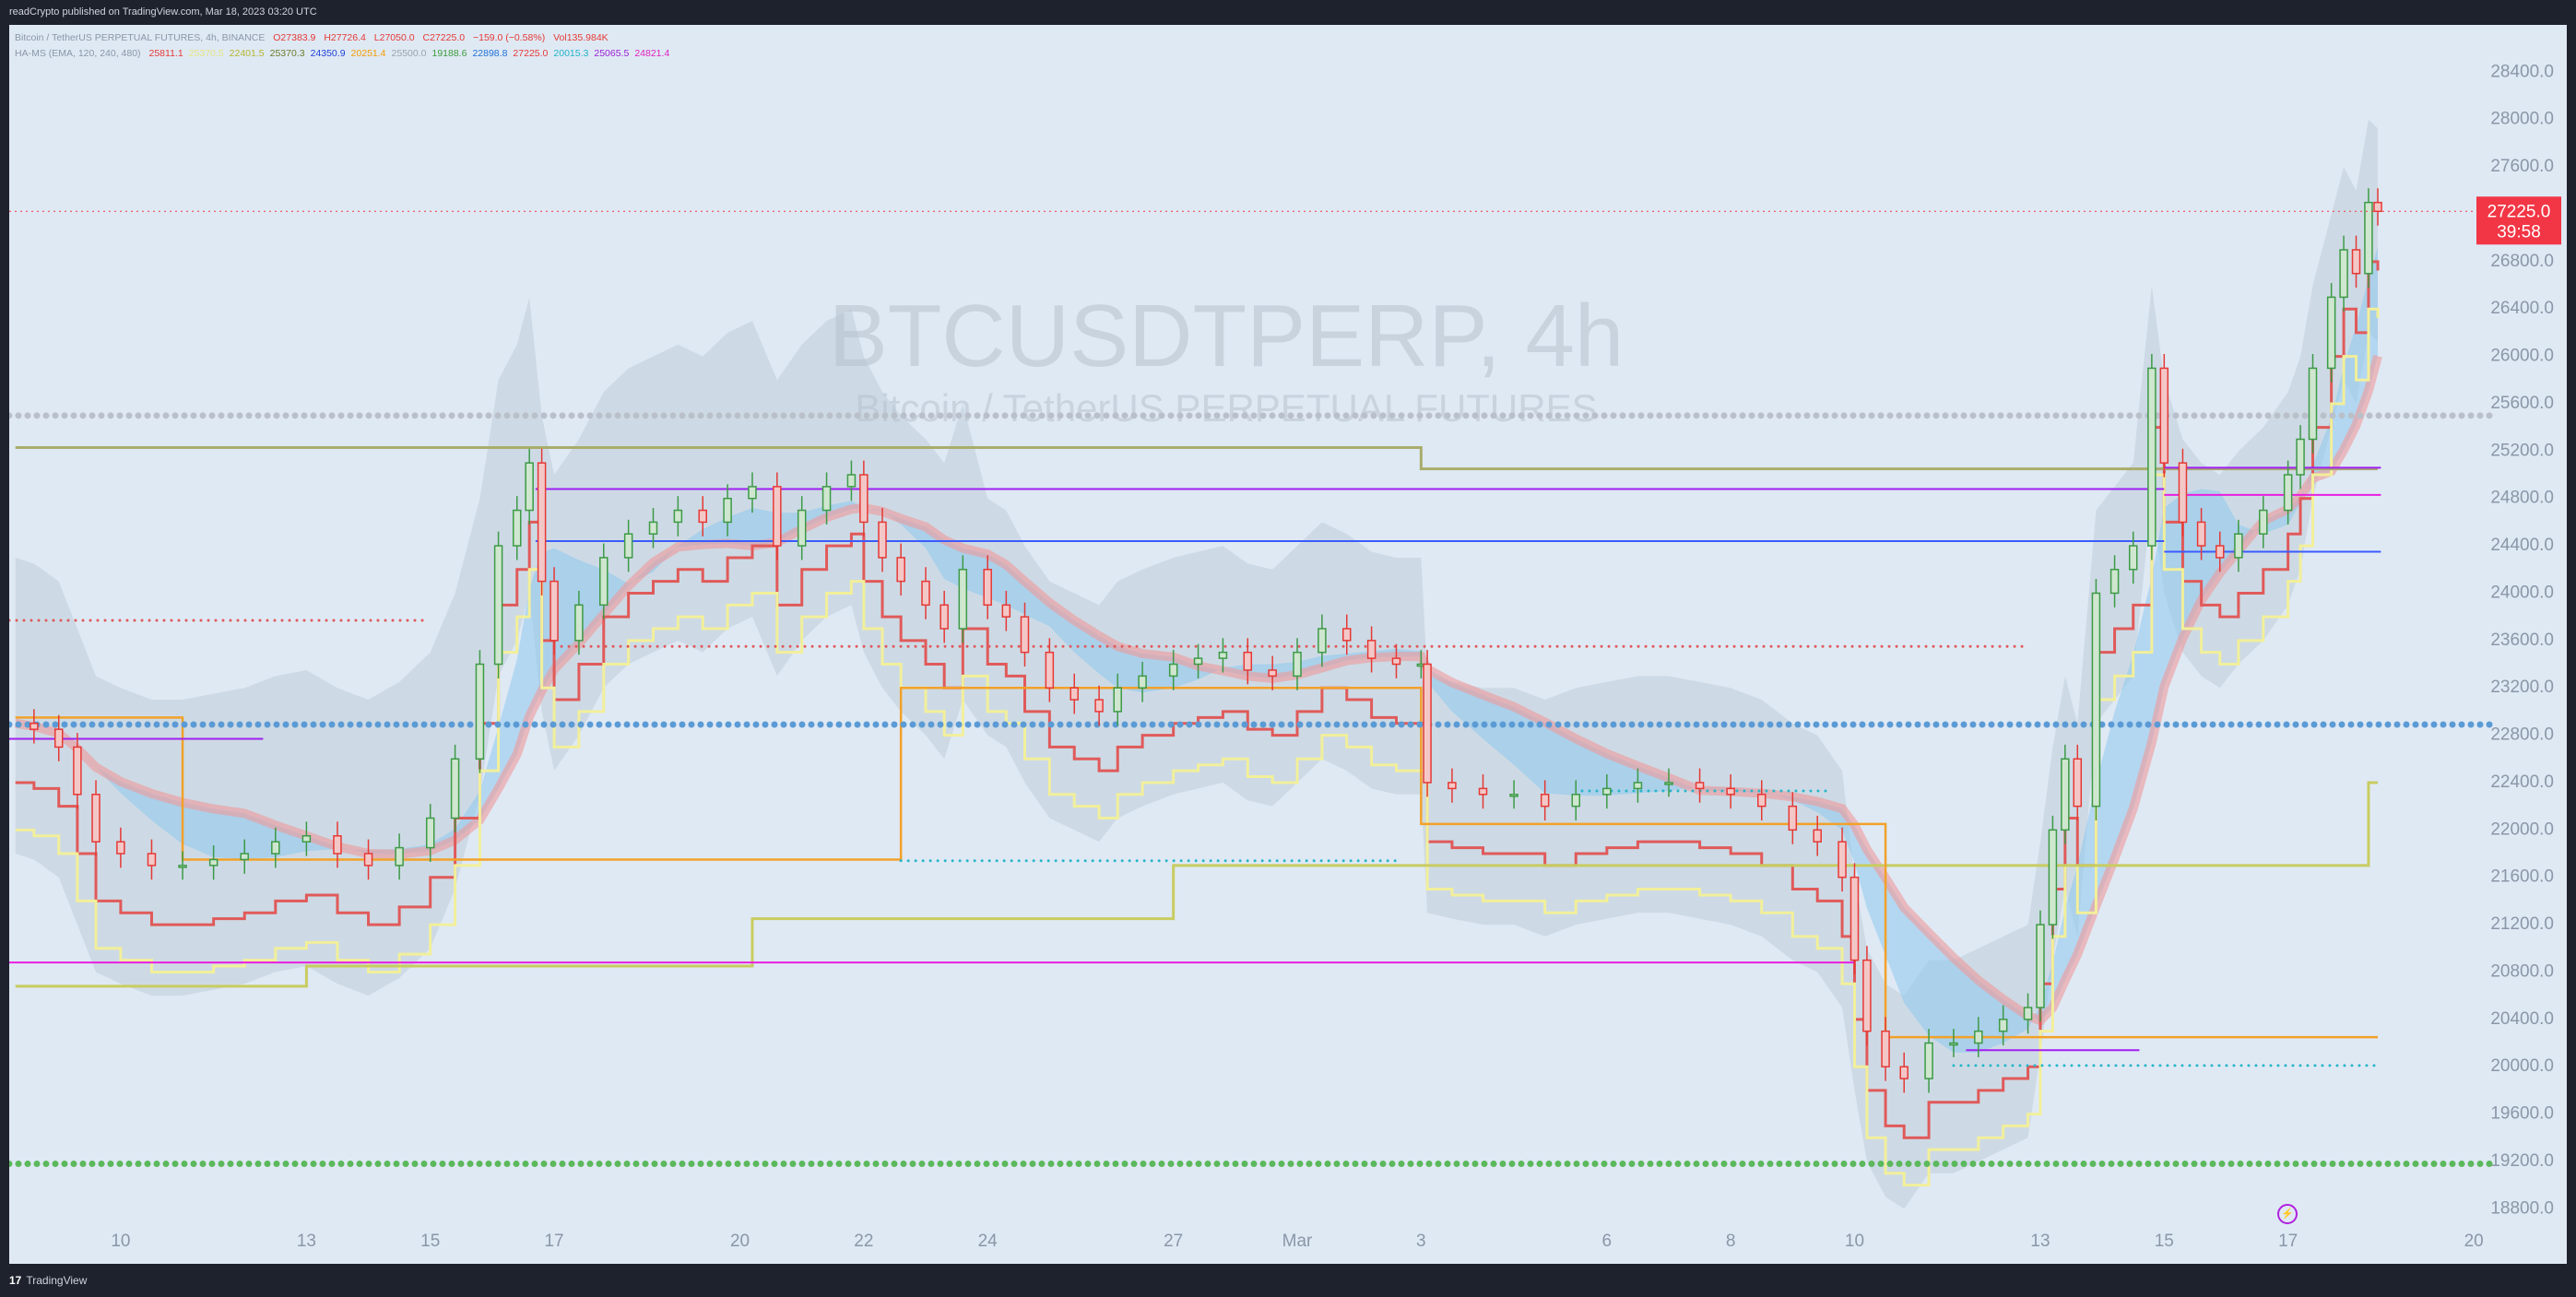 The height and width of the screenshot is (1297, 2576). I want to click on lightning-icon: ⚡, so click(2287, 1214).